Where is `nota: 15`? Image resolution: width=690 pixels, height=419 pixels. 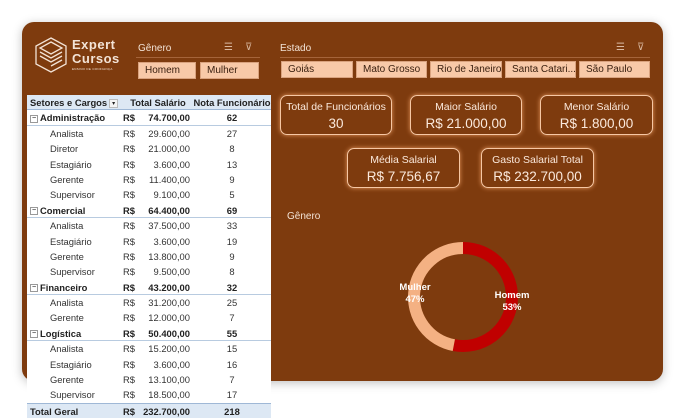 nota: 15 is located at coordinates (232, 349).